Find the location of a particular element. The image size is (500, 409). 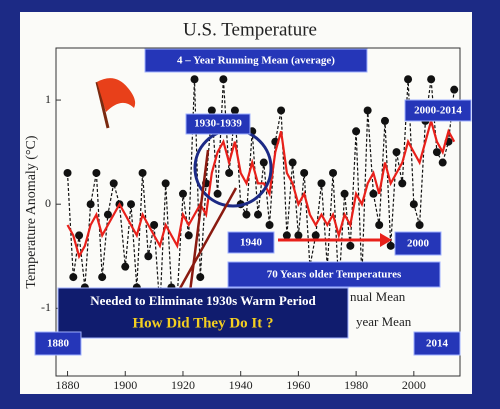

y-axis-label: Temperature Anomaly (°C) is located at coordinates (31, 211).